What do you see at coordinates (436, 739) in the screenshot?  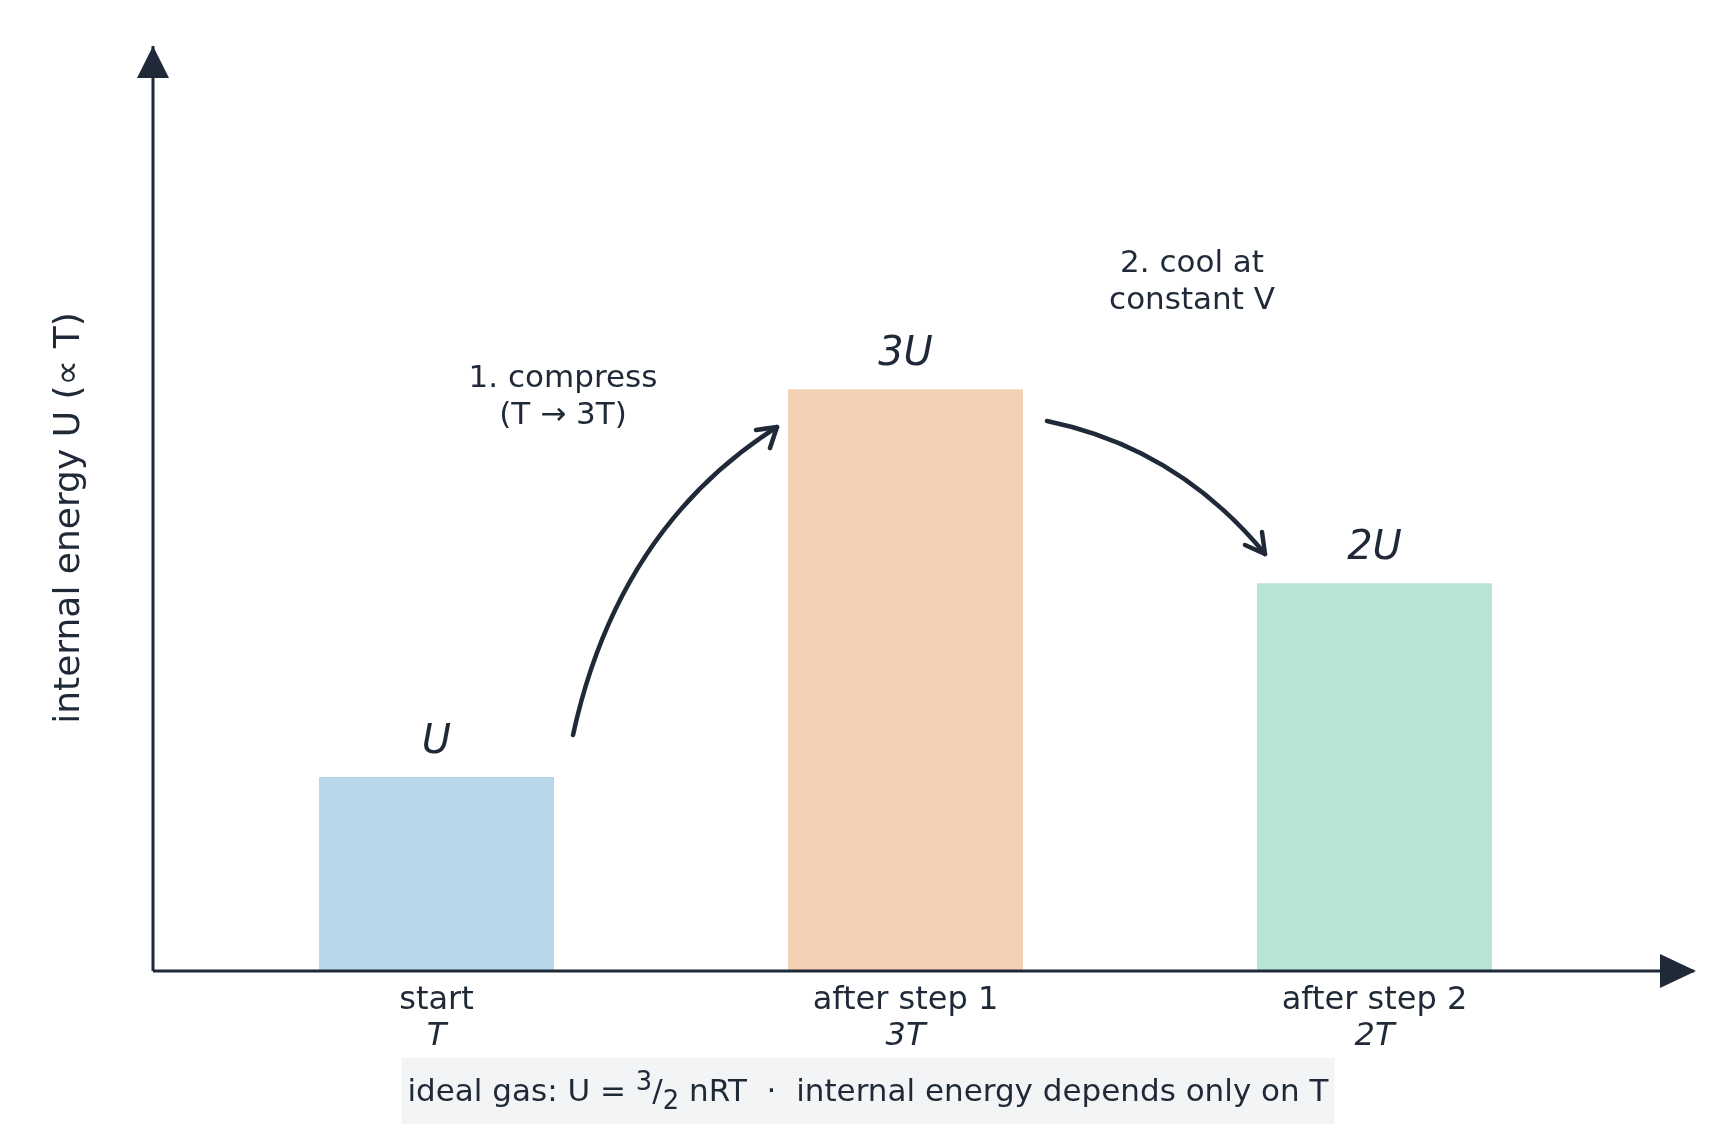 I see `data-label: U` at bounding box center [436, 739].